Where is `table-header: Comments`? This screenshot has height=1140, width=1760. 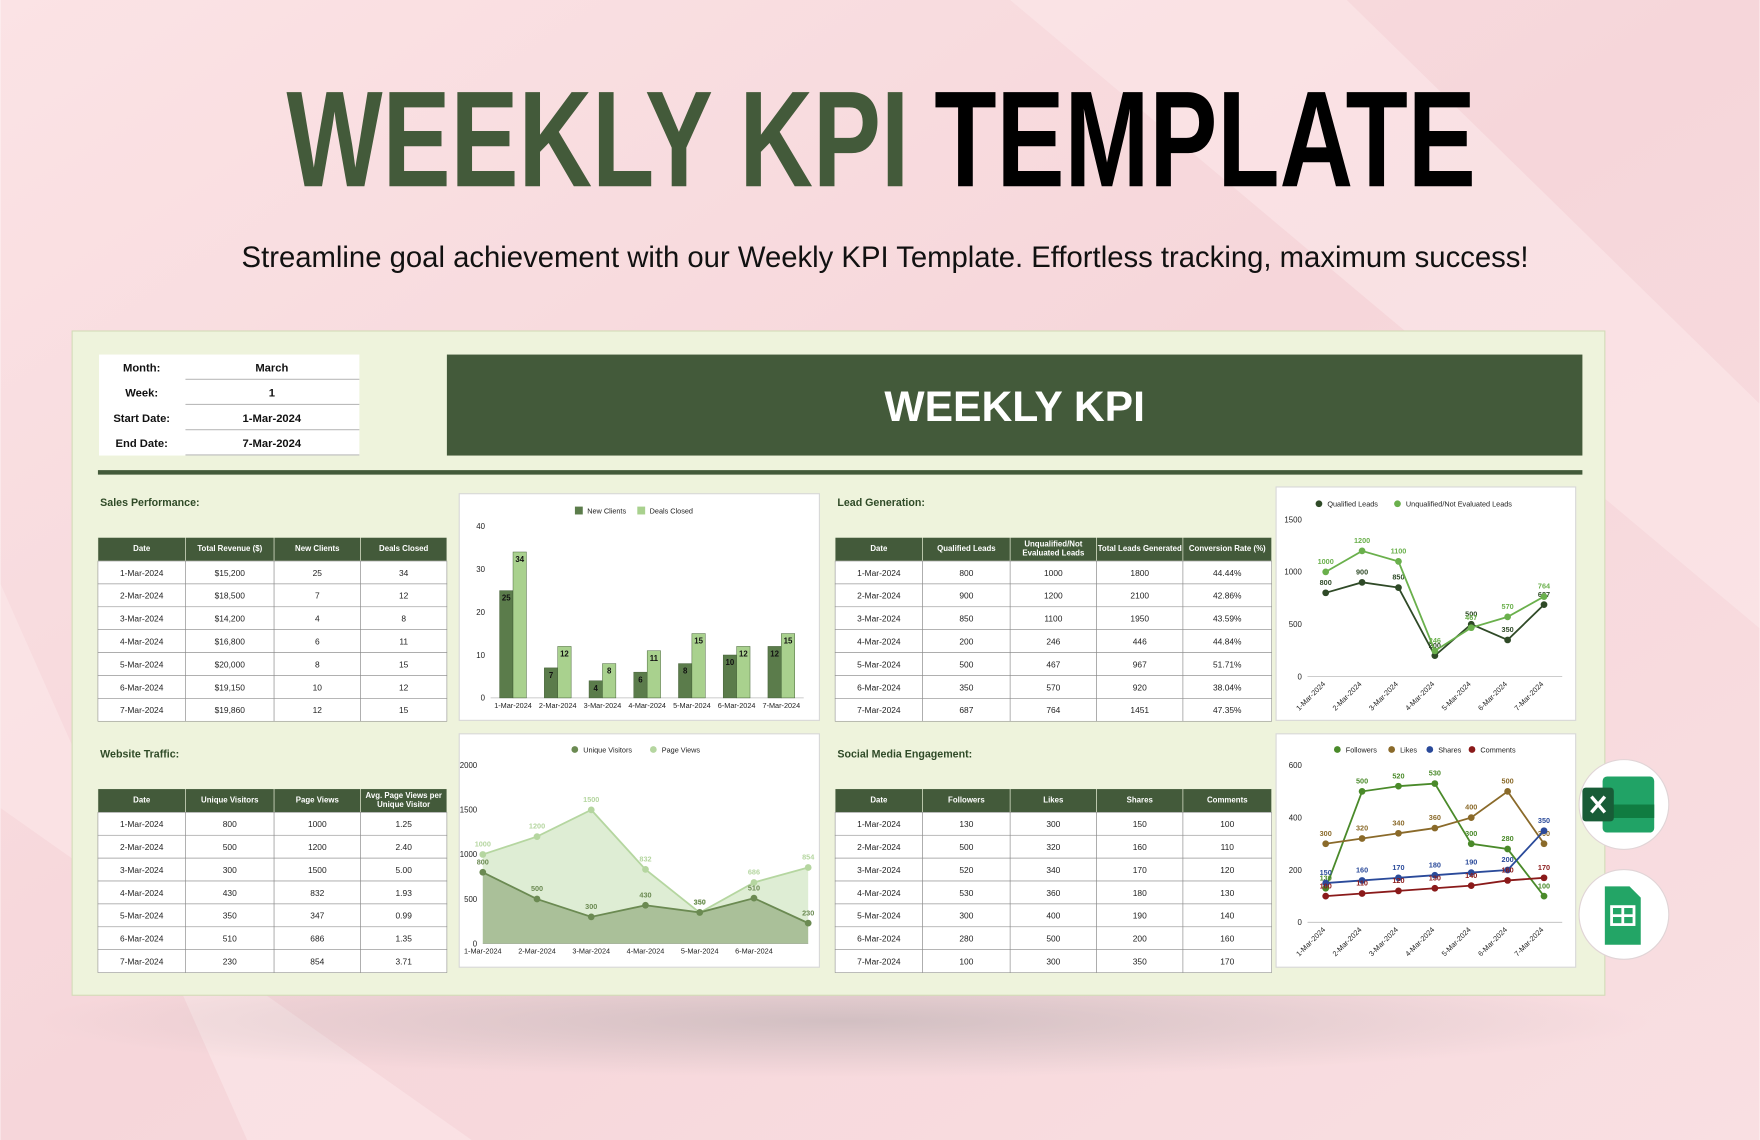
table-header: Comments is located at coordinates (1227, 800).